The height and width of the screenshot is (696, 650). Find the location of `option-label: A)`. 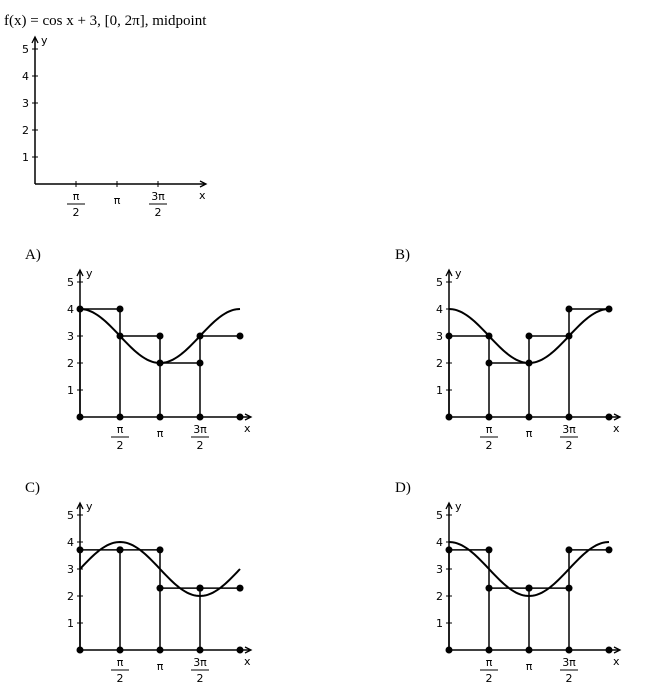

option-label: A) is located at coordinates (33, 255).